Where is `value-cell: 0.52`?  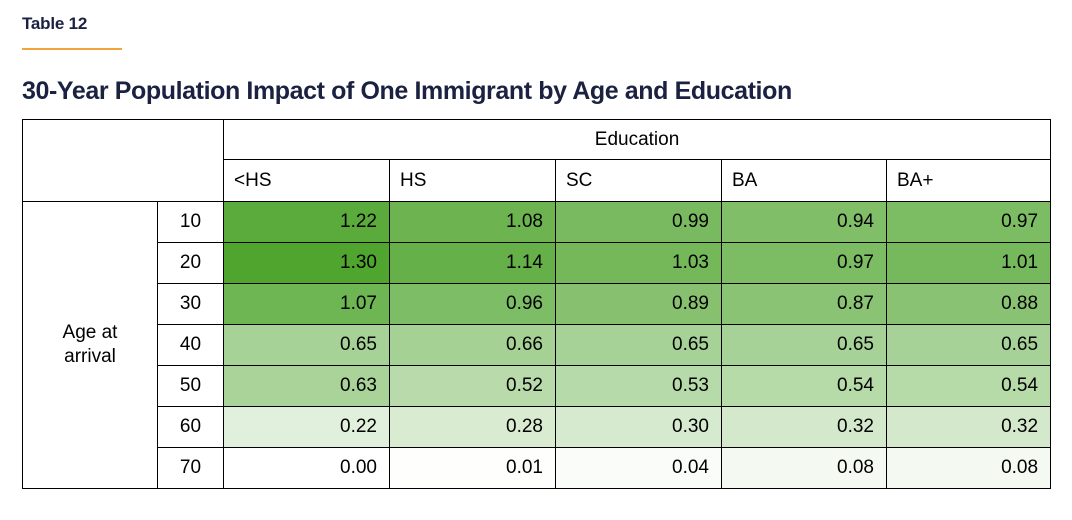 value-cell: 0.52 is located at coordinates (472, 386).